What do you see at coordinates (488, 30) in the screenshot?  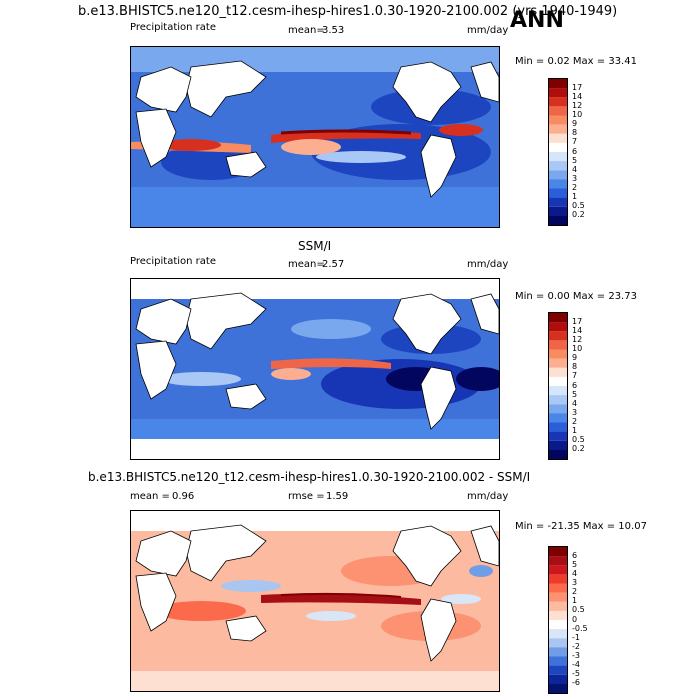 I see `panel1-units: mm/day` at bounding box center [488, 30].